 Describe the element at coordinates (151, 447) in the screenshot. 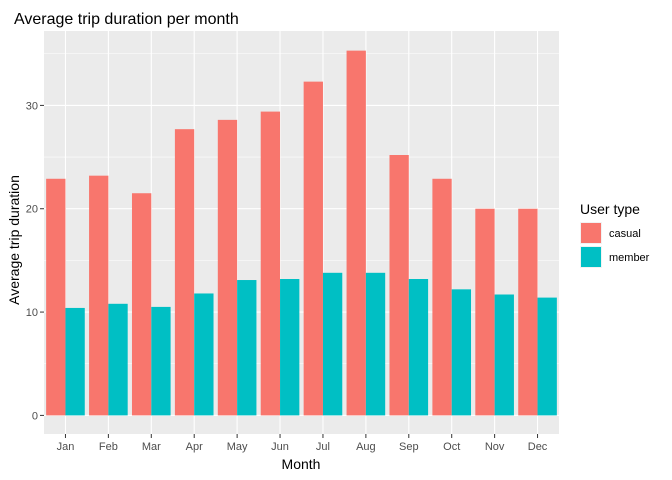

I see `x-tick-label: Mar` at that location.